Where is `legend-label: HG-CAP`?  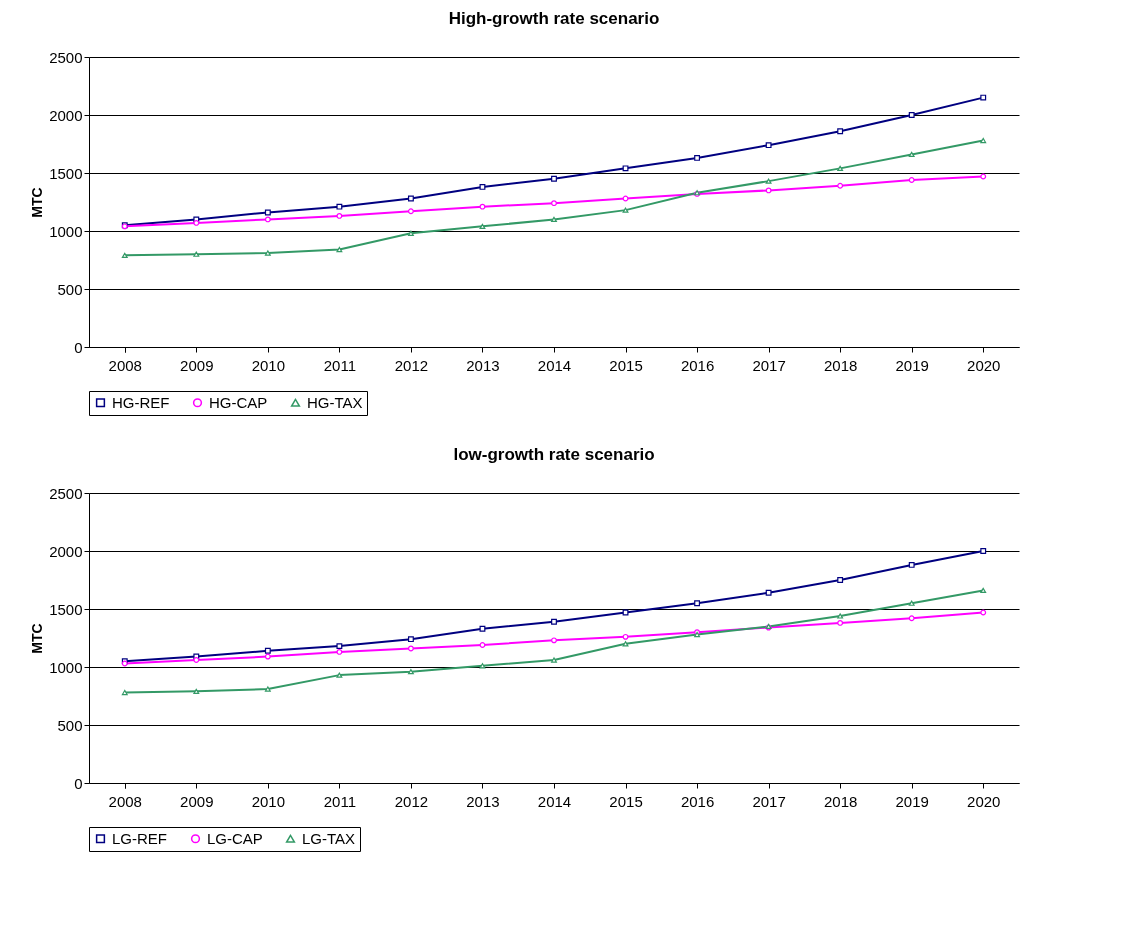
legend-label: HG-CAP is located at coordinates (238, 402).